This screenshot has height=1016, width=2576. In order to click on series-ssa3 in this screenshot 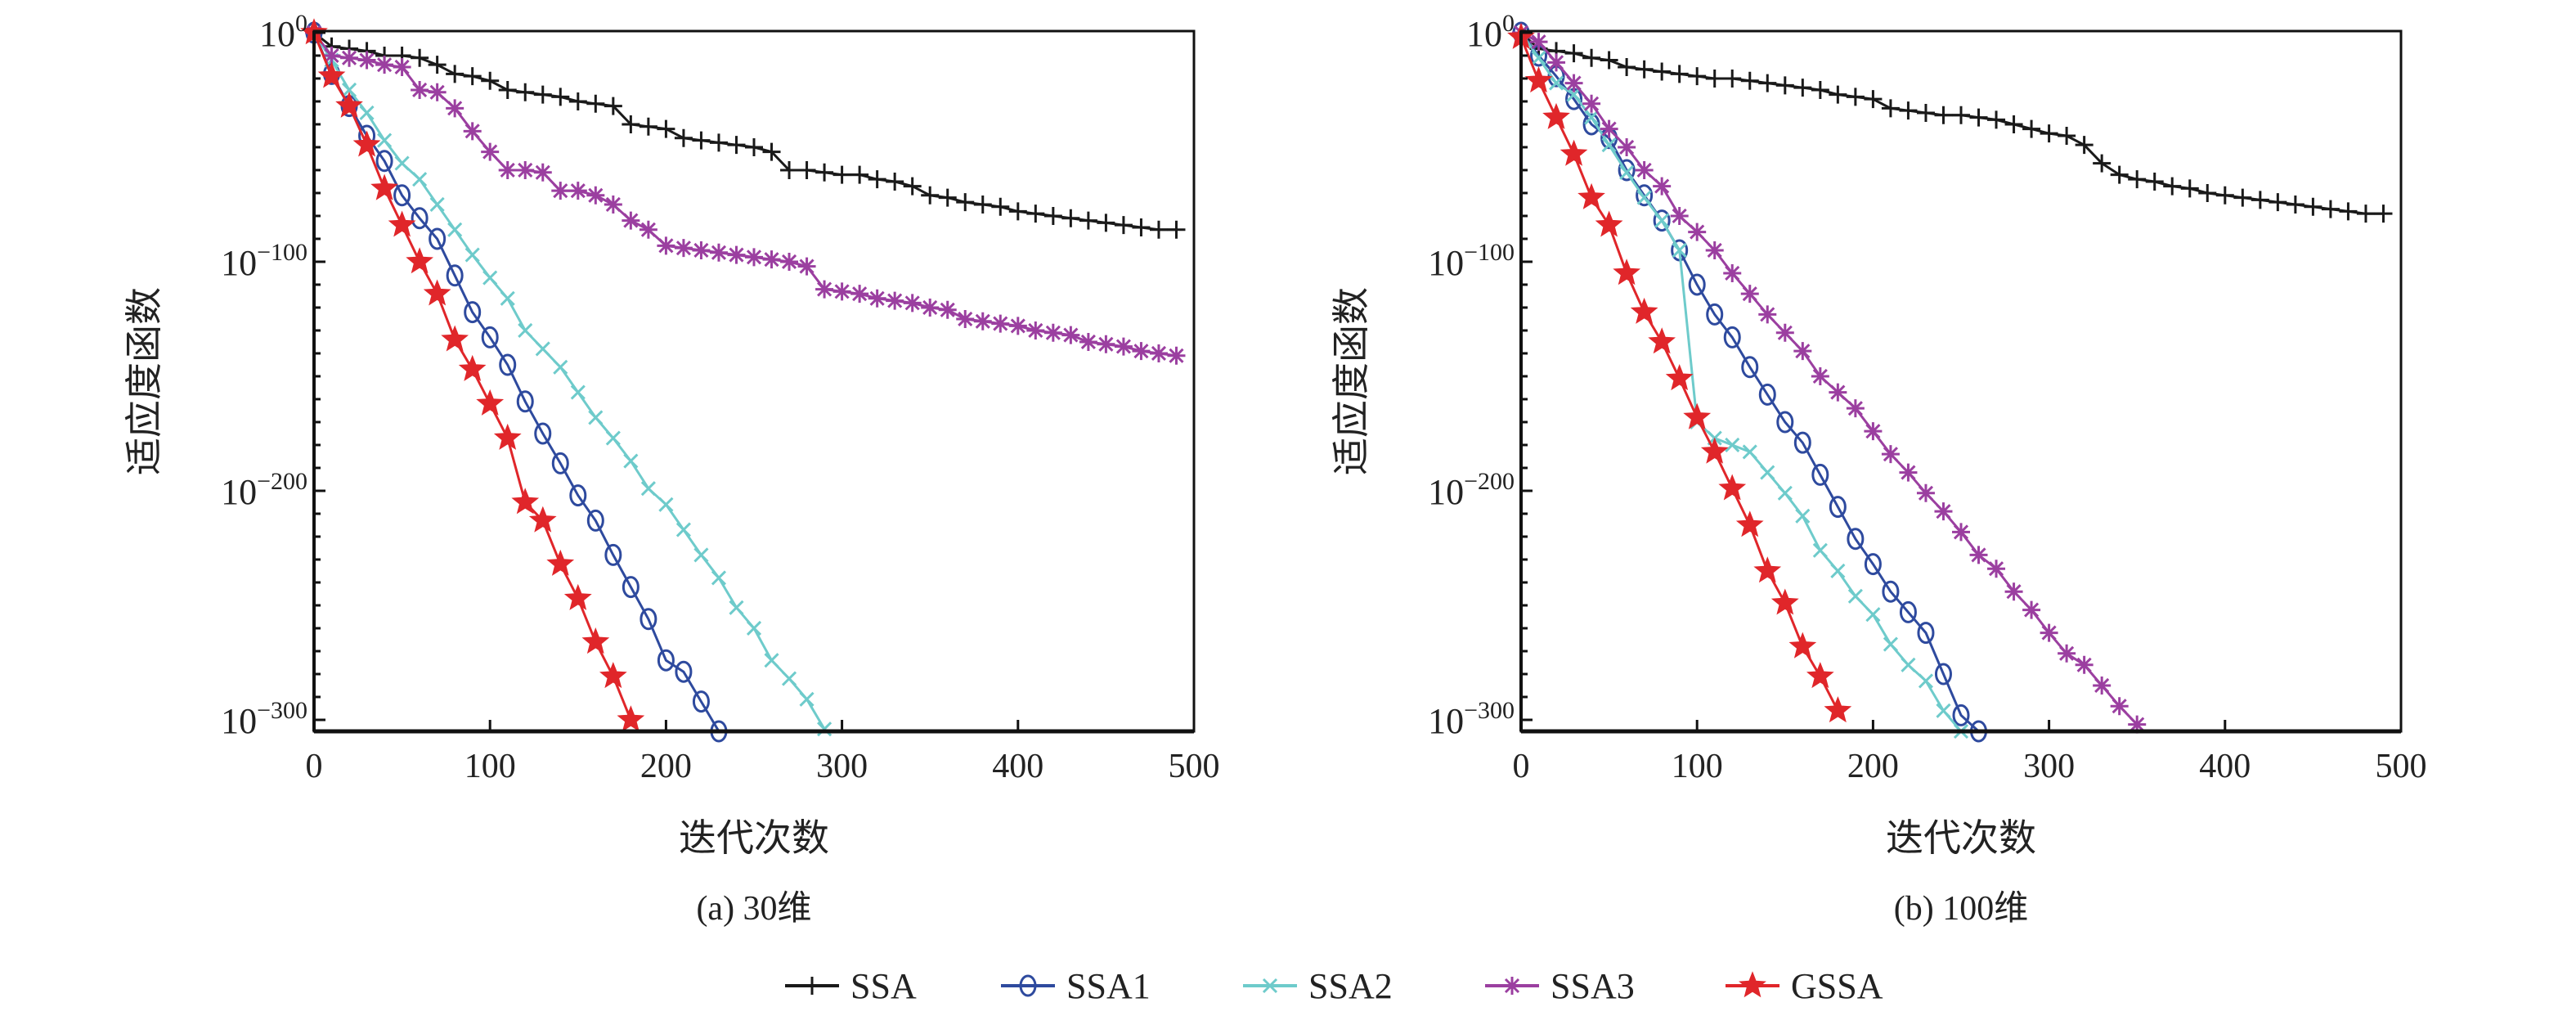, I will do `click(746, 194)`.